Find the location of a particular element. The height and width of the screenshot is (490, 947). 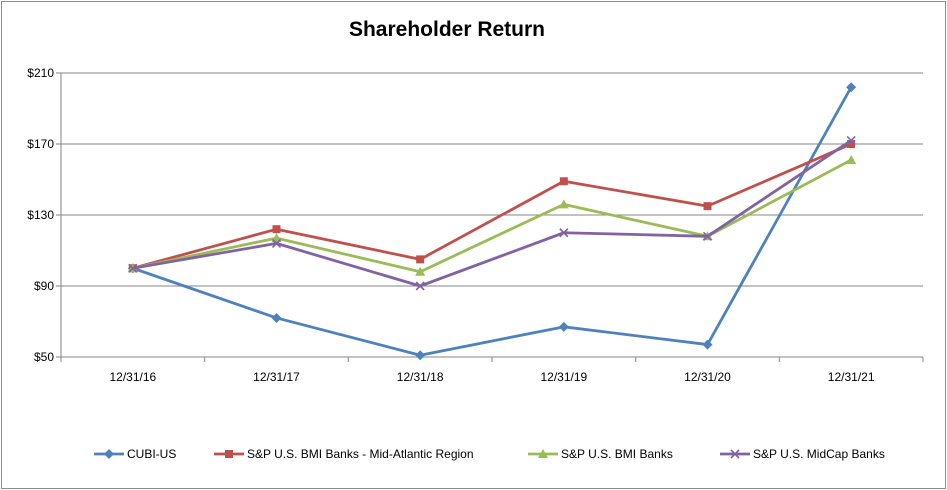

legend-item: CUBI-US is located at coordinates (135, 454).